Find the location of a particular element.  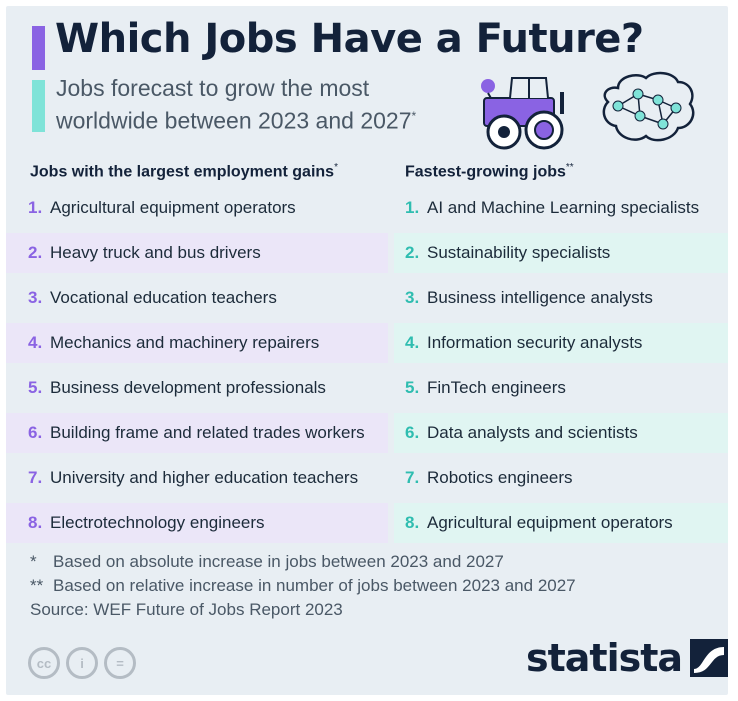

list-item: 5. FinTech engineers is located at coordinates (561, 388).